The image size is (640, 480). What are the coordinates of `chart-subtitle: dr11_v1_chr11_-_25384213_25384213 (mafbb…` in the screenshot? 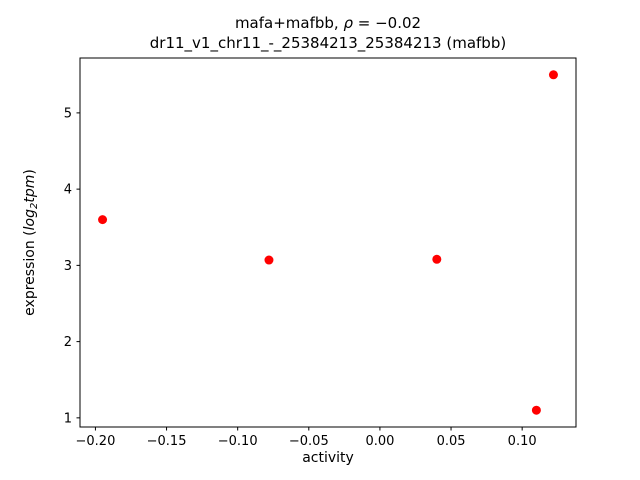 It's located at (328, 43).